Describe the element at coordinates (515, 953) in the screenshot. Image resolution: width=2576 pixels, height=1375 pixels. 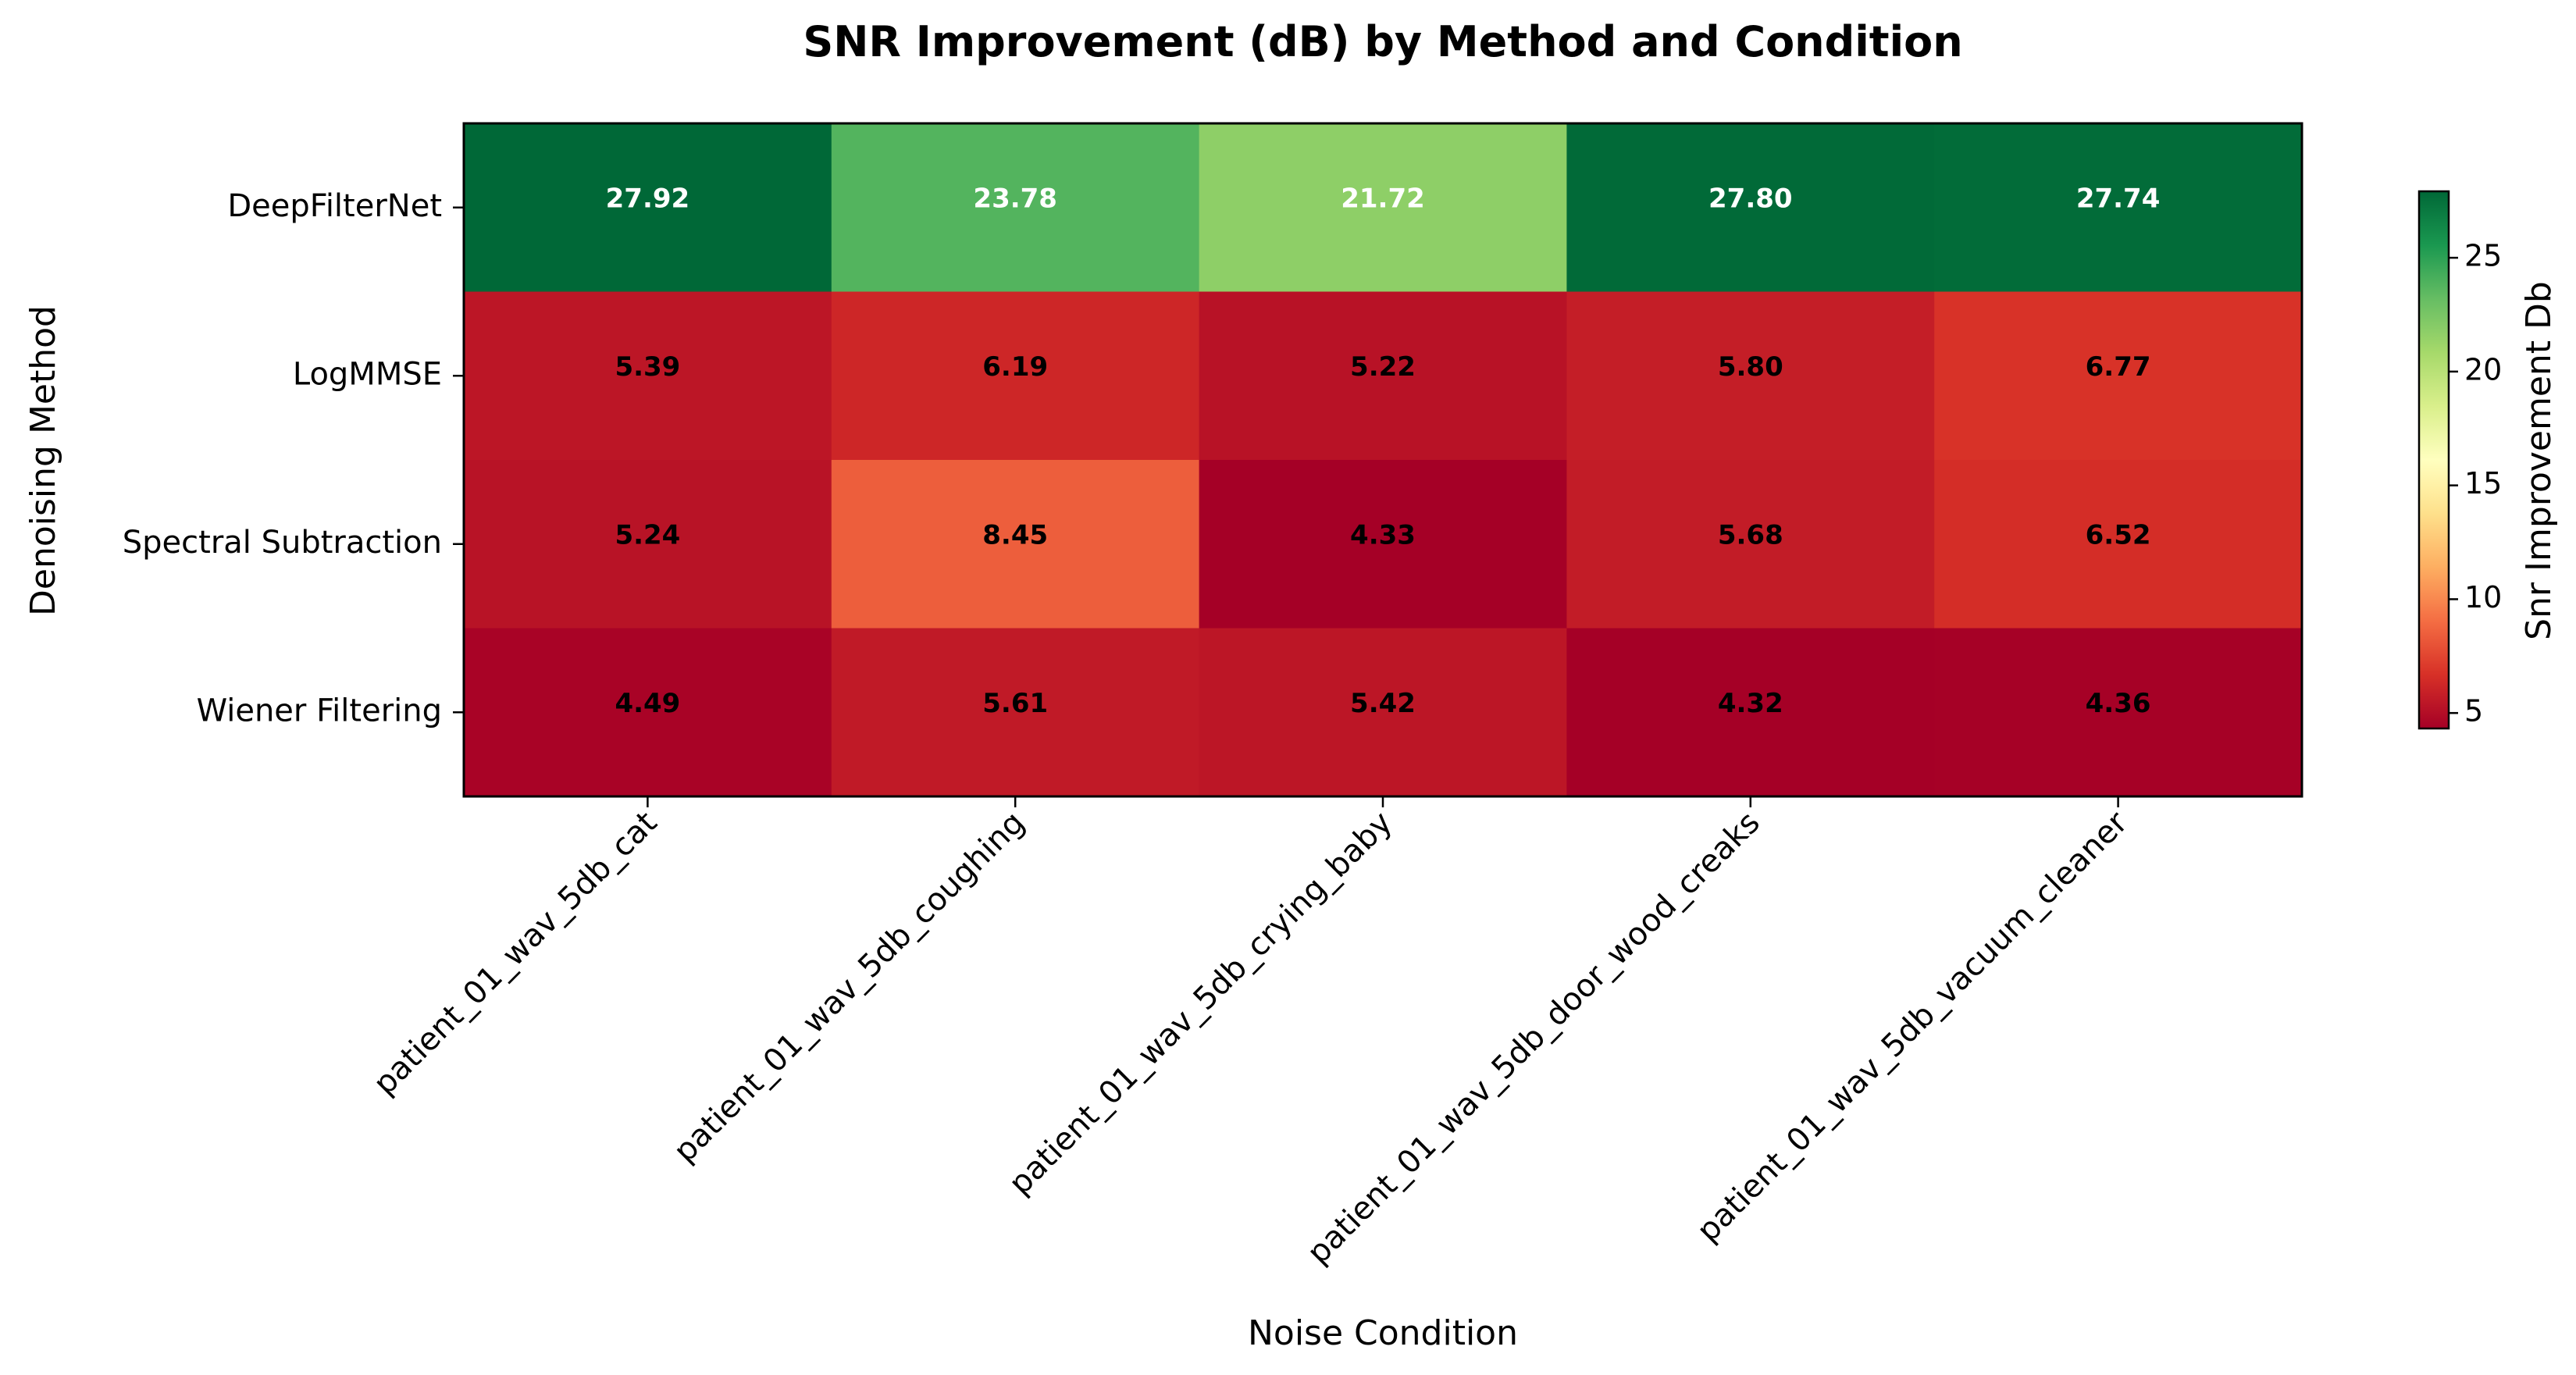
I see `x-tick-label: patient_01_wav_5db_cat` at that location.